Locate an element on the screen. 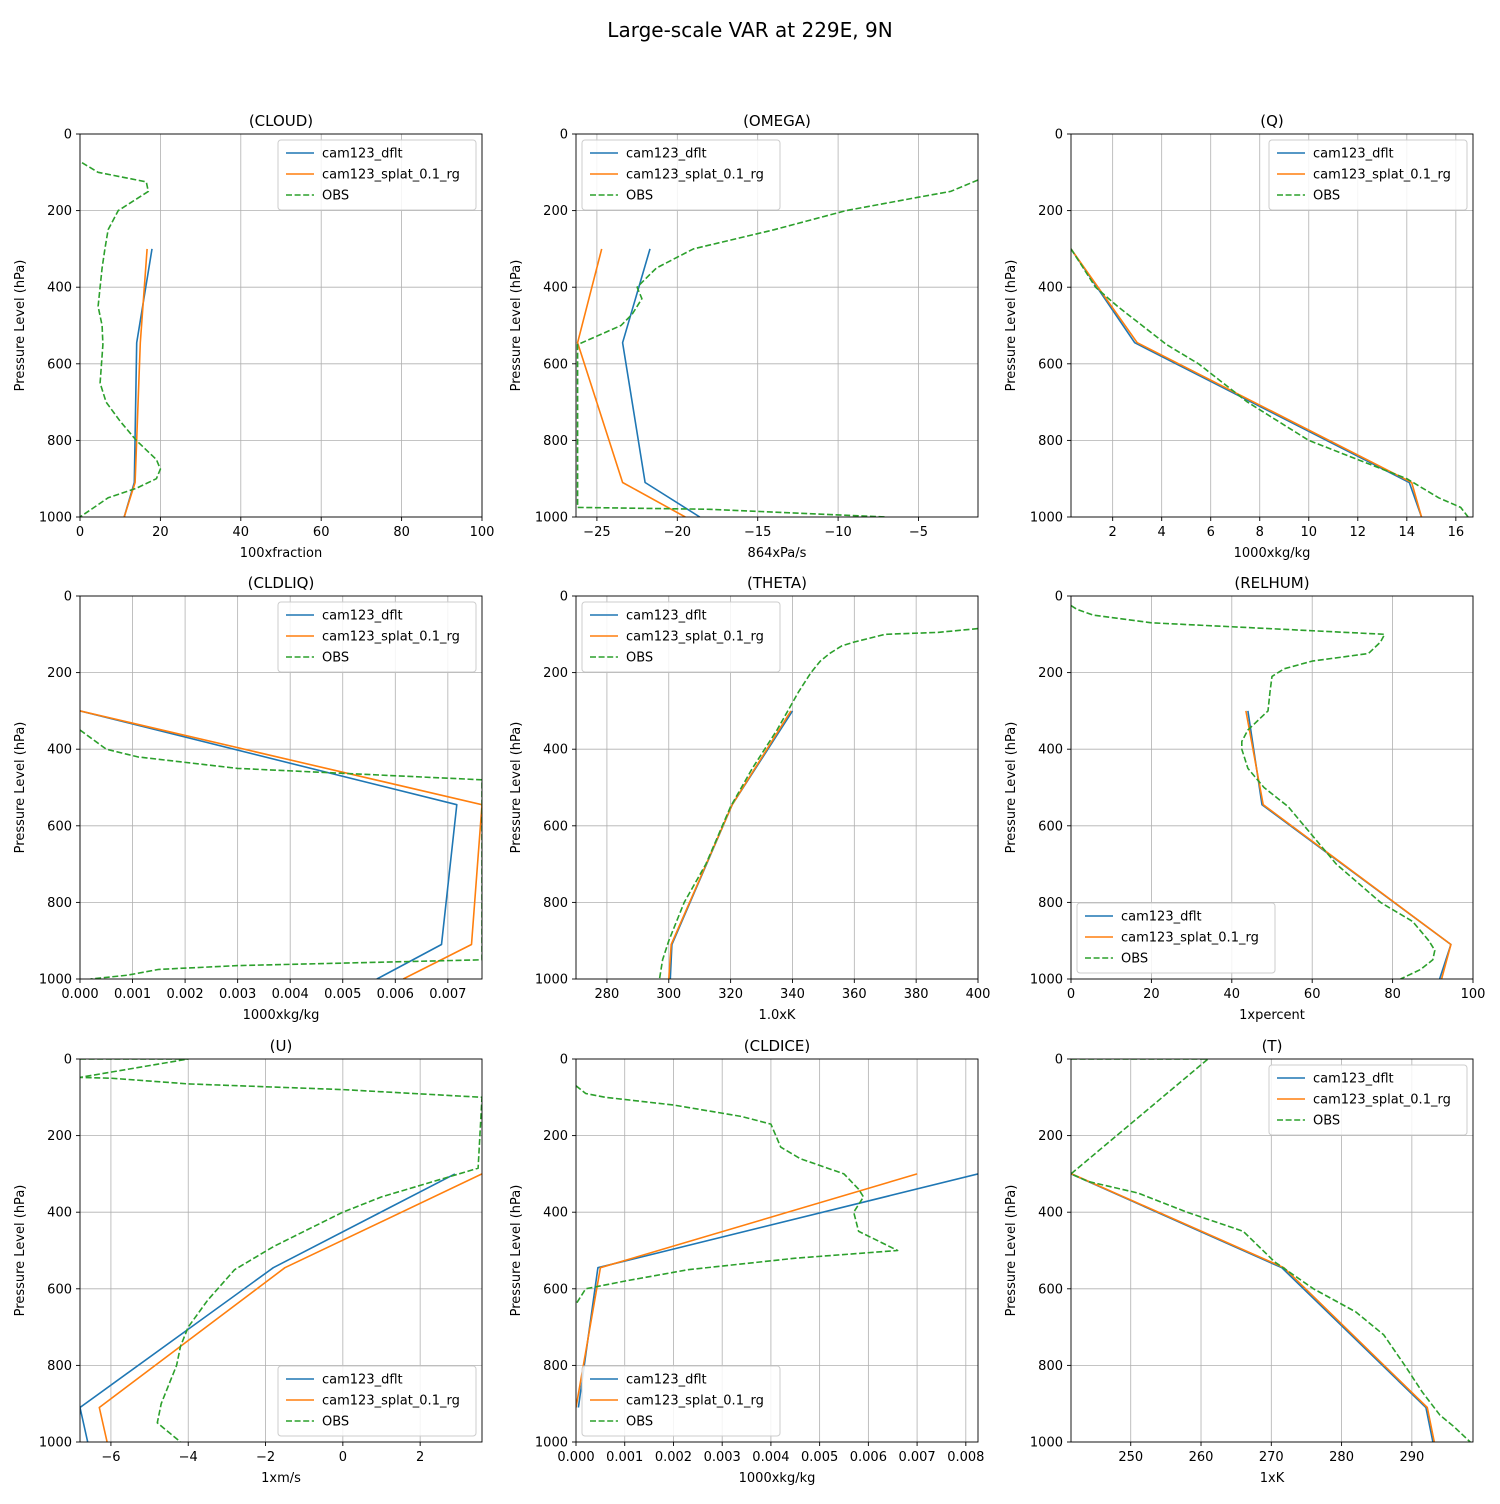 The height and width of the screenshot is (1504, 1500). x-axis-label: 864xPa/s is located at coordinates (777, 553).